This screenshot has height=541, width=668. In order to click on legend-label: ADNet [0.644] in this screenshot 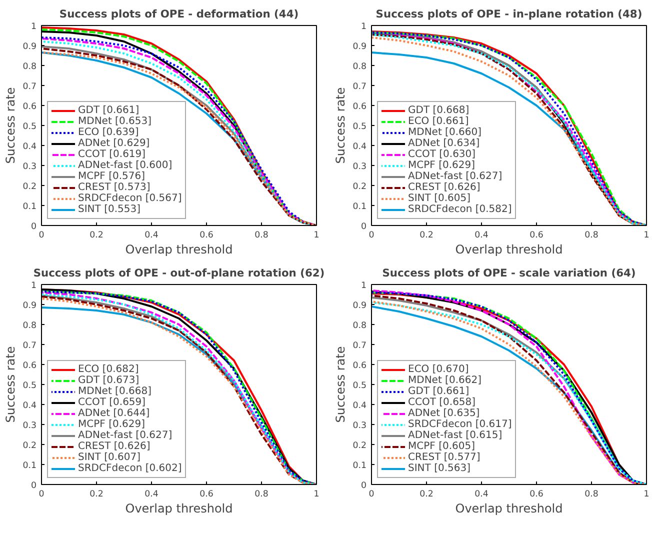, I will do `click(114, 413)`.